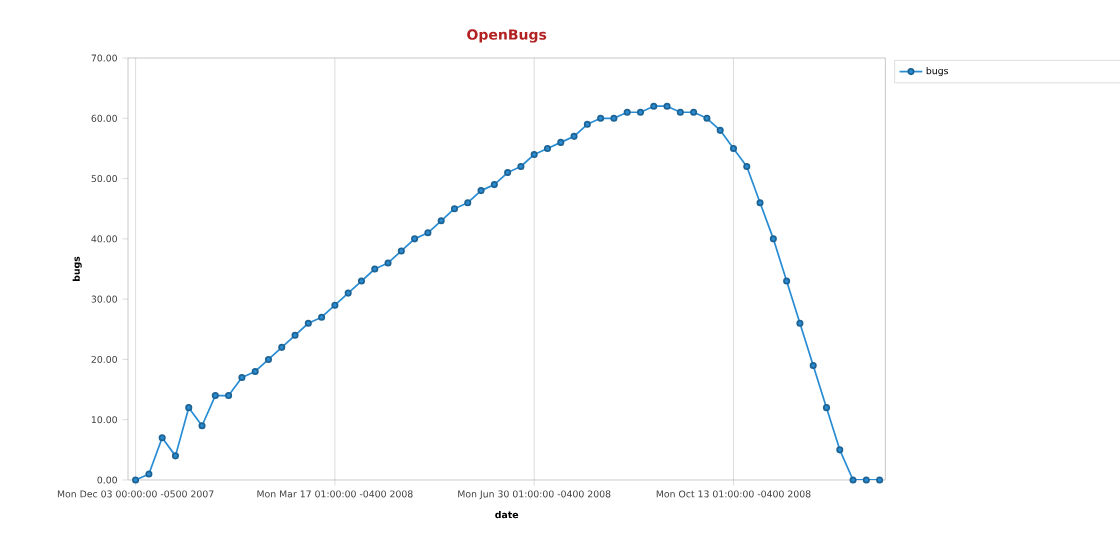 This screenshot has width=1120, height=535. I want to click on x-tick-label: Mon Jun 30 01:00:00 -0400 2008, so click(534, 495).